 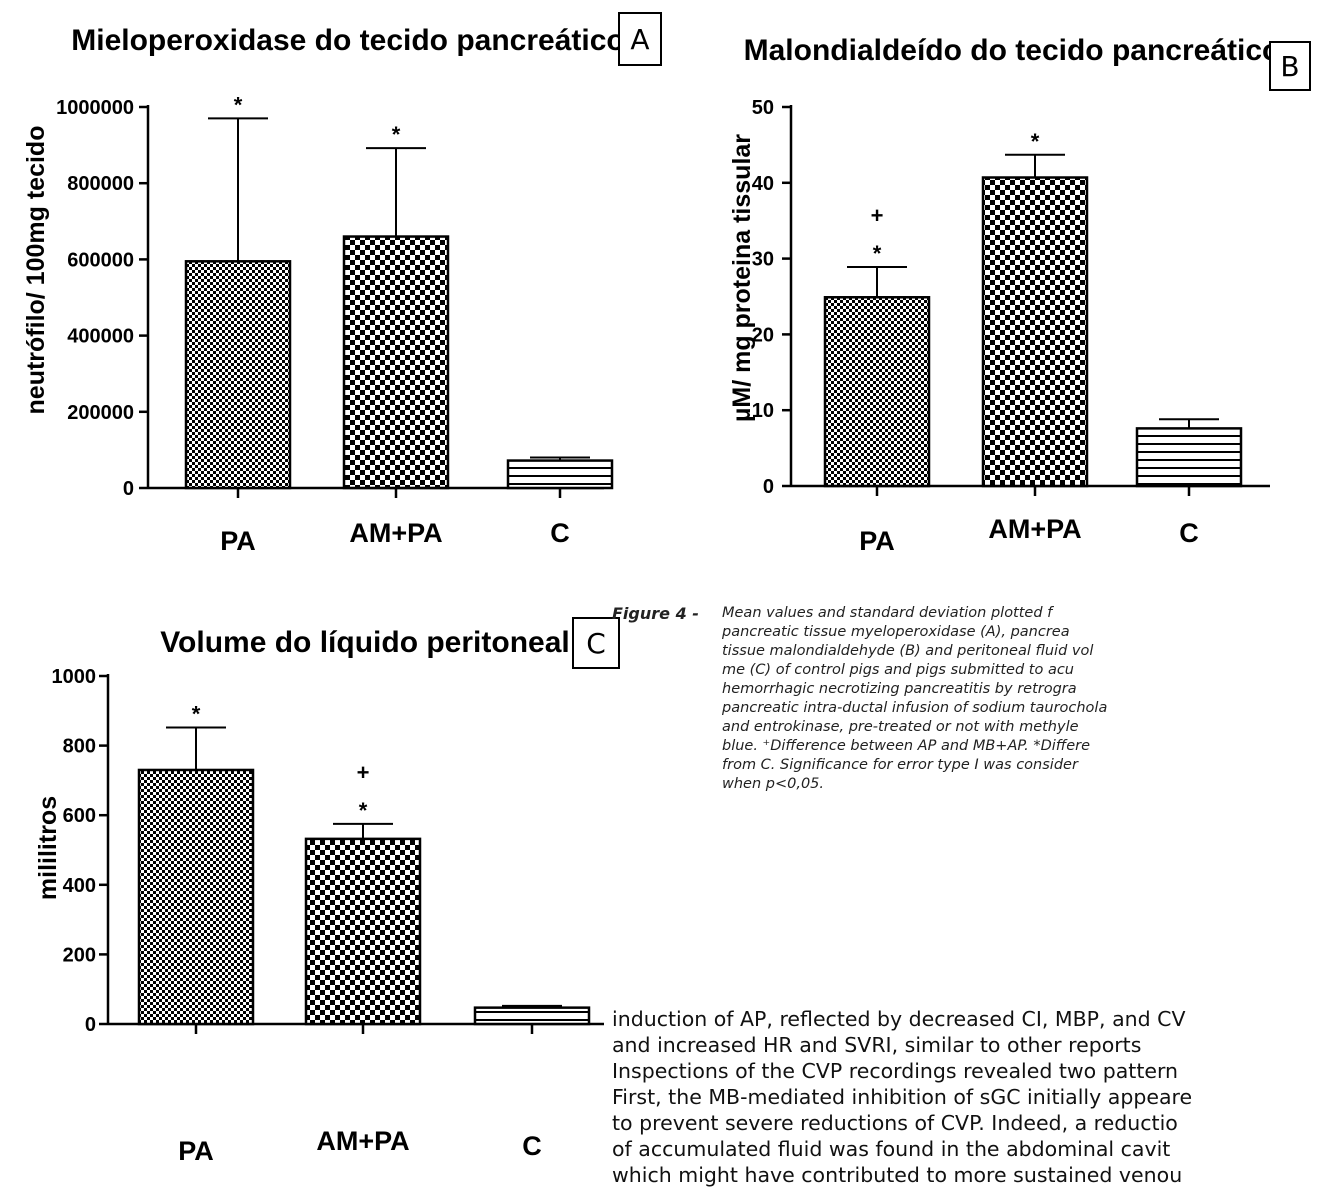 What do you see at coordinates (763, 108) in the screenshot?
I see `y-tick-label: 50` at bounding box center [763, 108].